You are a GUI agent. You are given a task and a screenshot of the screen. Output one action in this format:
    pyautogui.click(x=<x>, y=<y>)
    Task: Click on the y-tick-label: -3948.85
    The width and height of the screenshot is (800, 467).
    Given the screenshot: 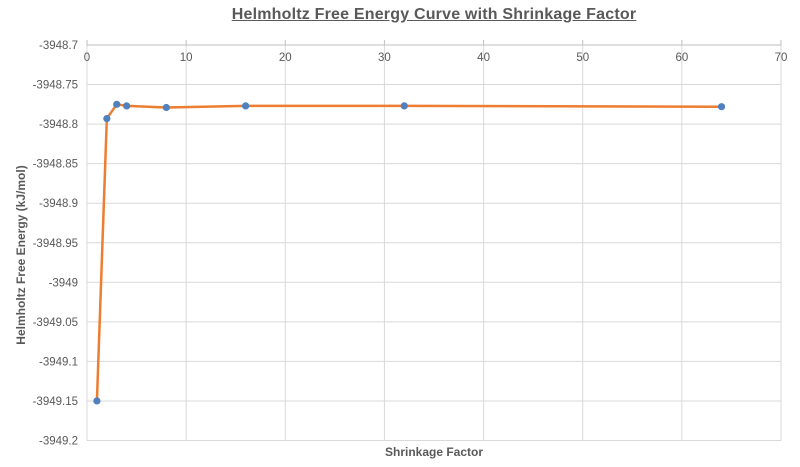 What is the action you would take?
    pyautogui.click(x=55, y=165)
    